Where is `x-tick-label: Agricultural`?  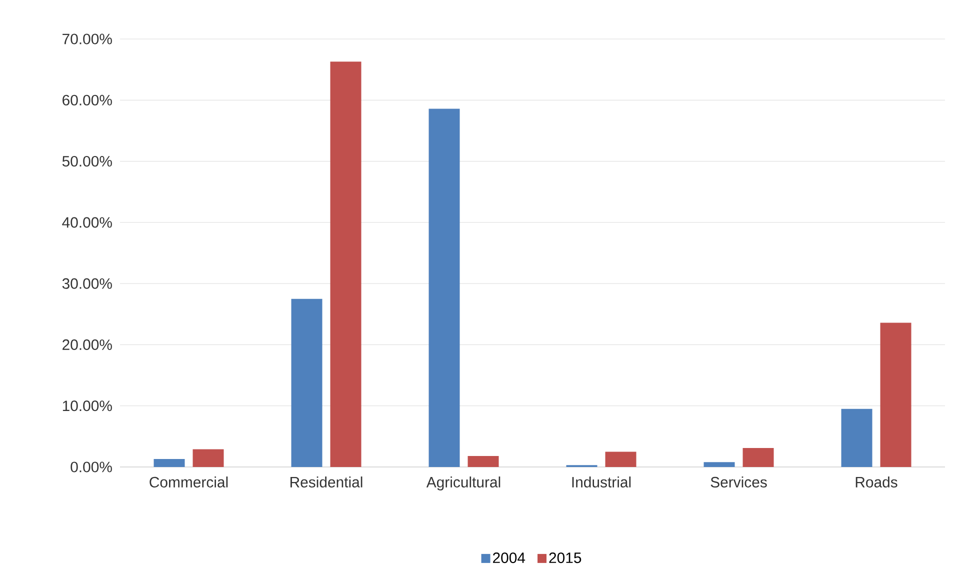 x-tick-label: Agricultural is located at coordinates (463, 483).